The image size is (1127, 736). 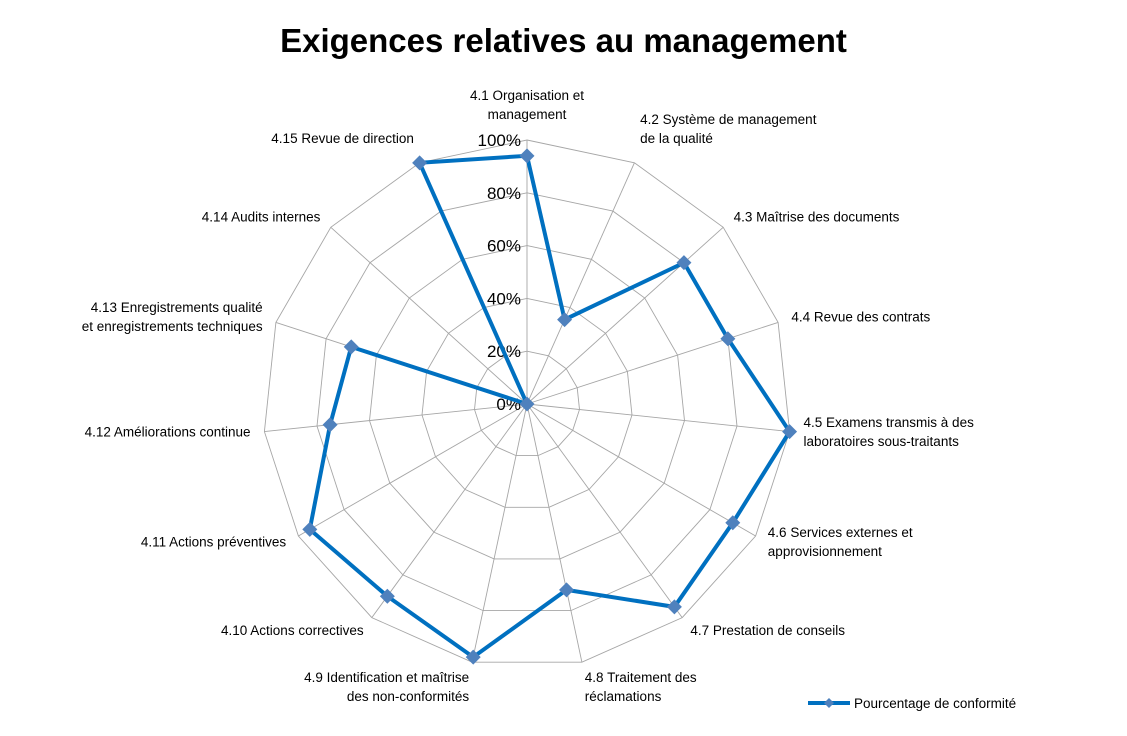 I want to click on category-label: 4.14 Audits internes, so click(x=261, y=217).